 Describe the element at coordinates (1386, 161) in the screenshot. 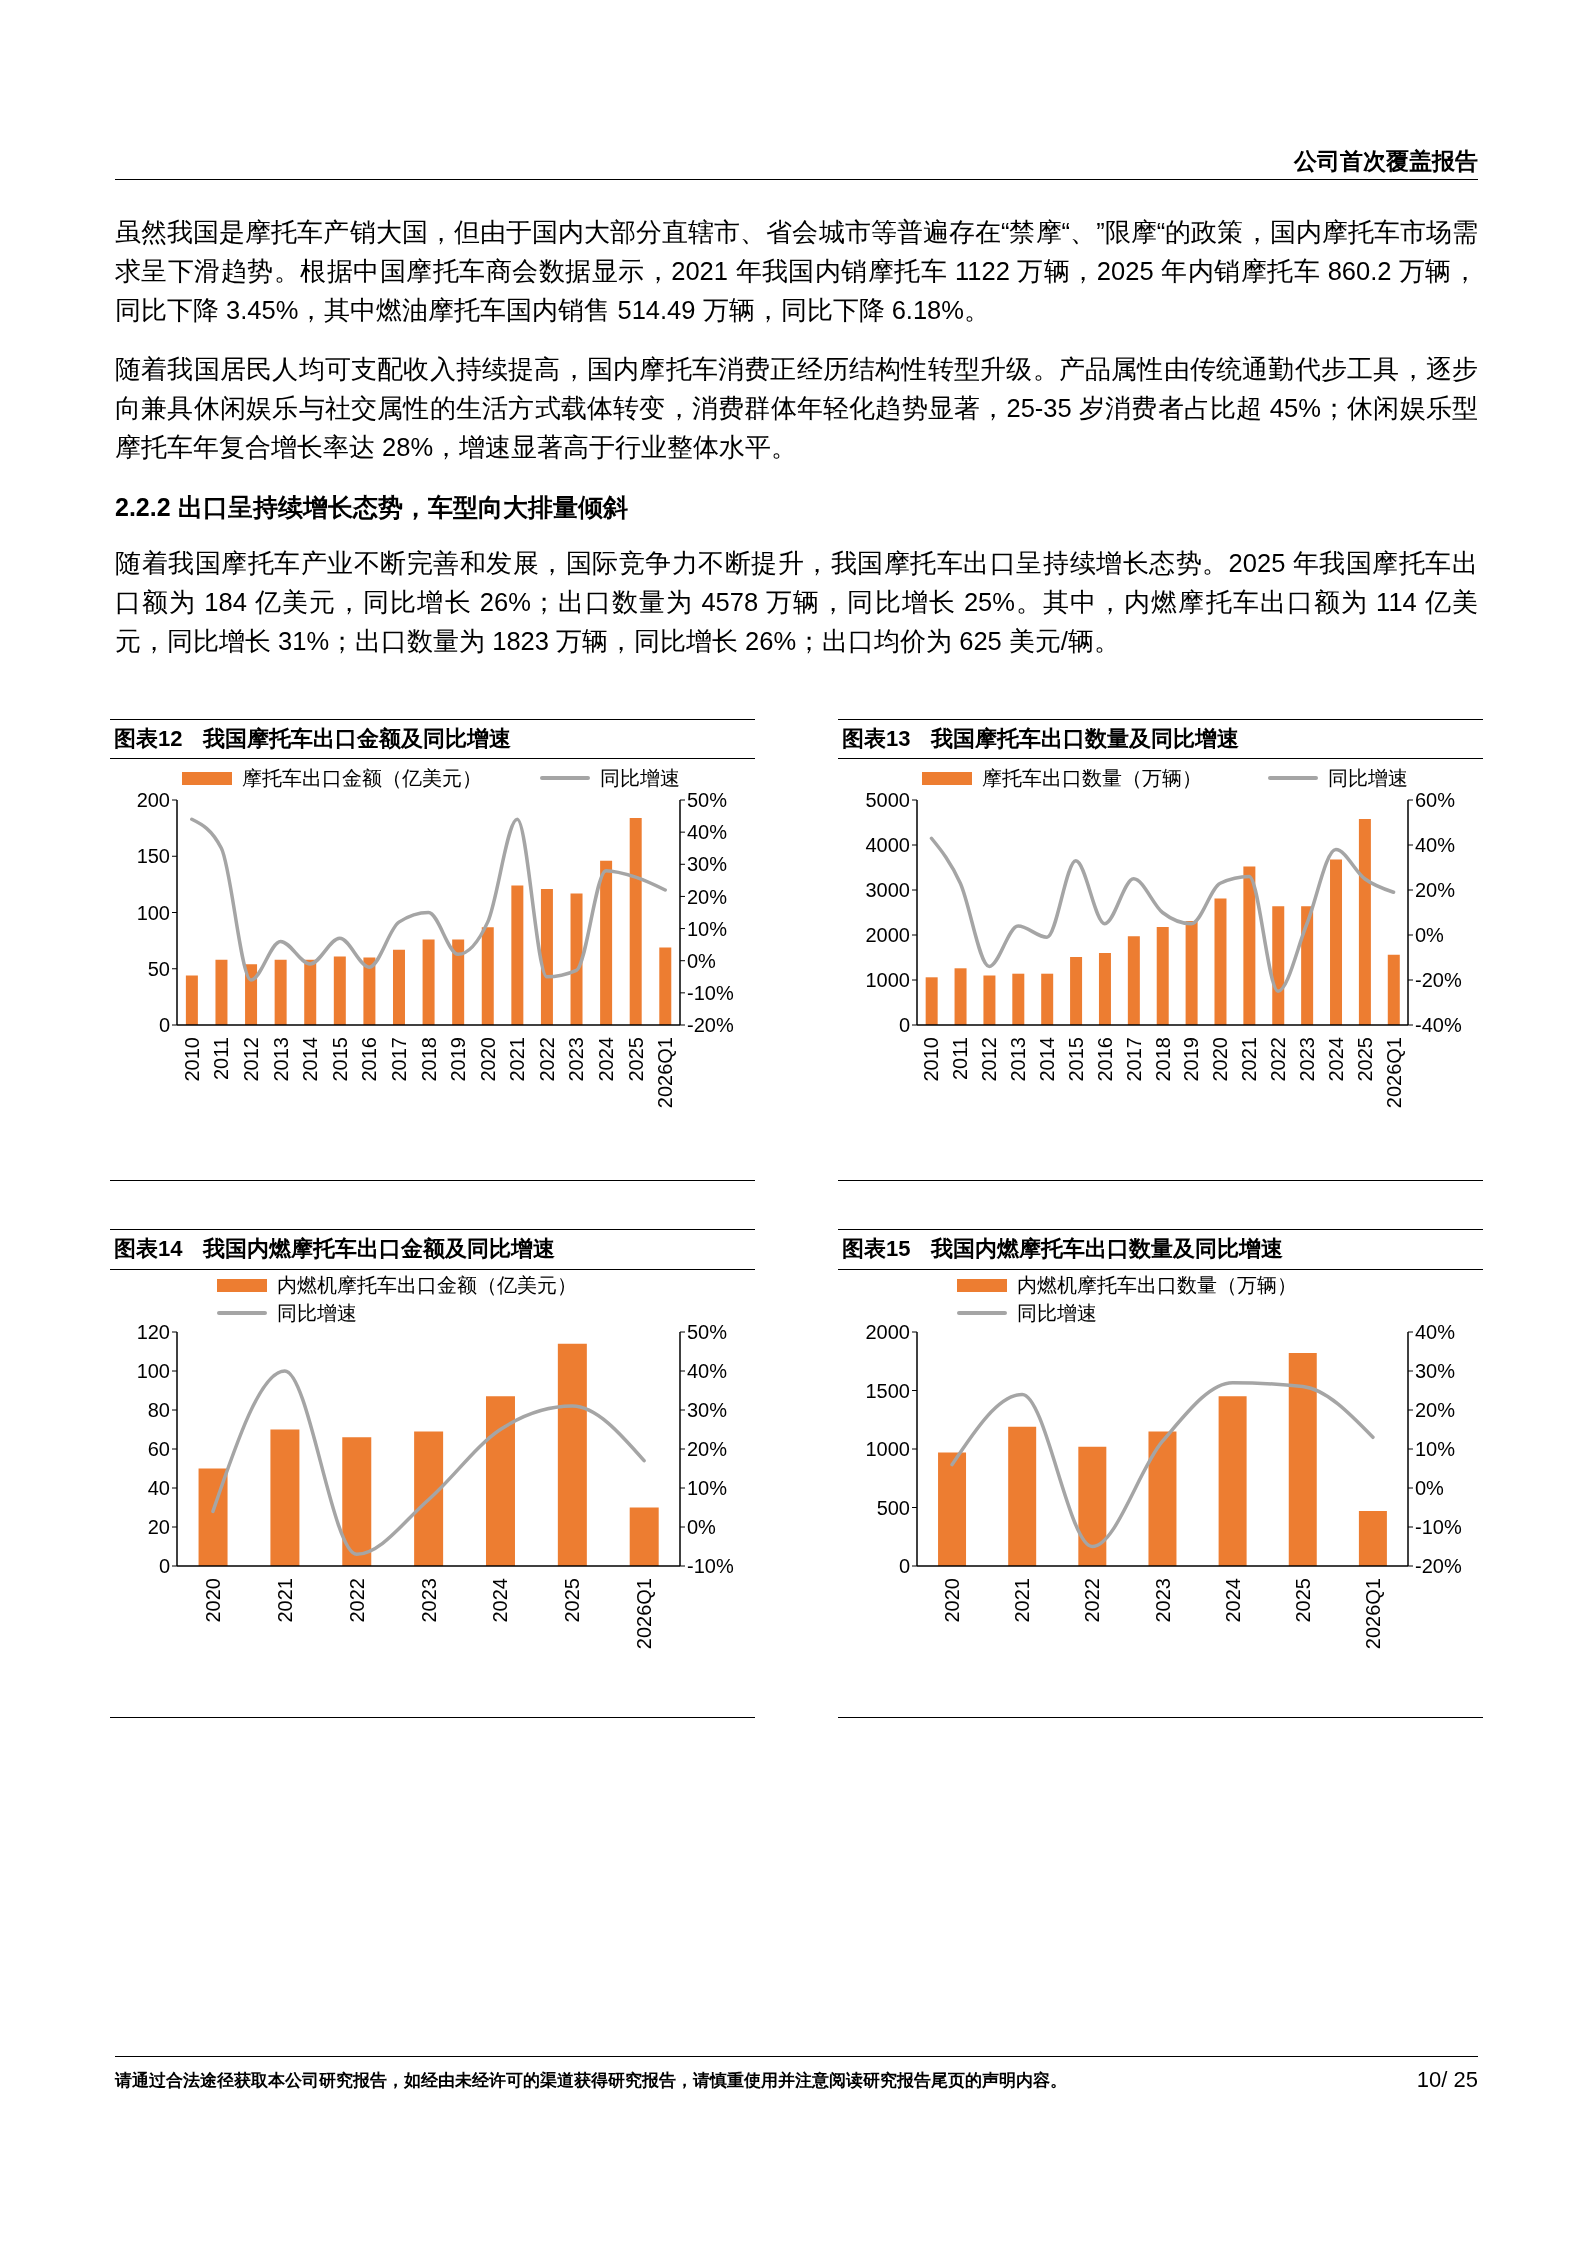

I see `text: 公司首次覆盖报告` at that location.